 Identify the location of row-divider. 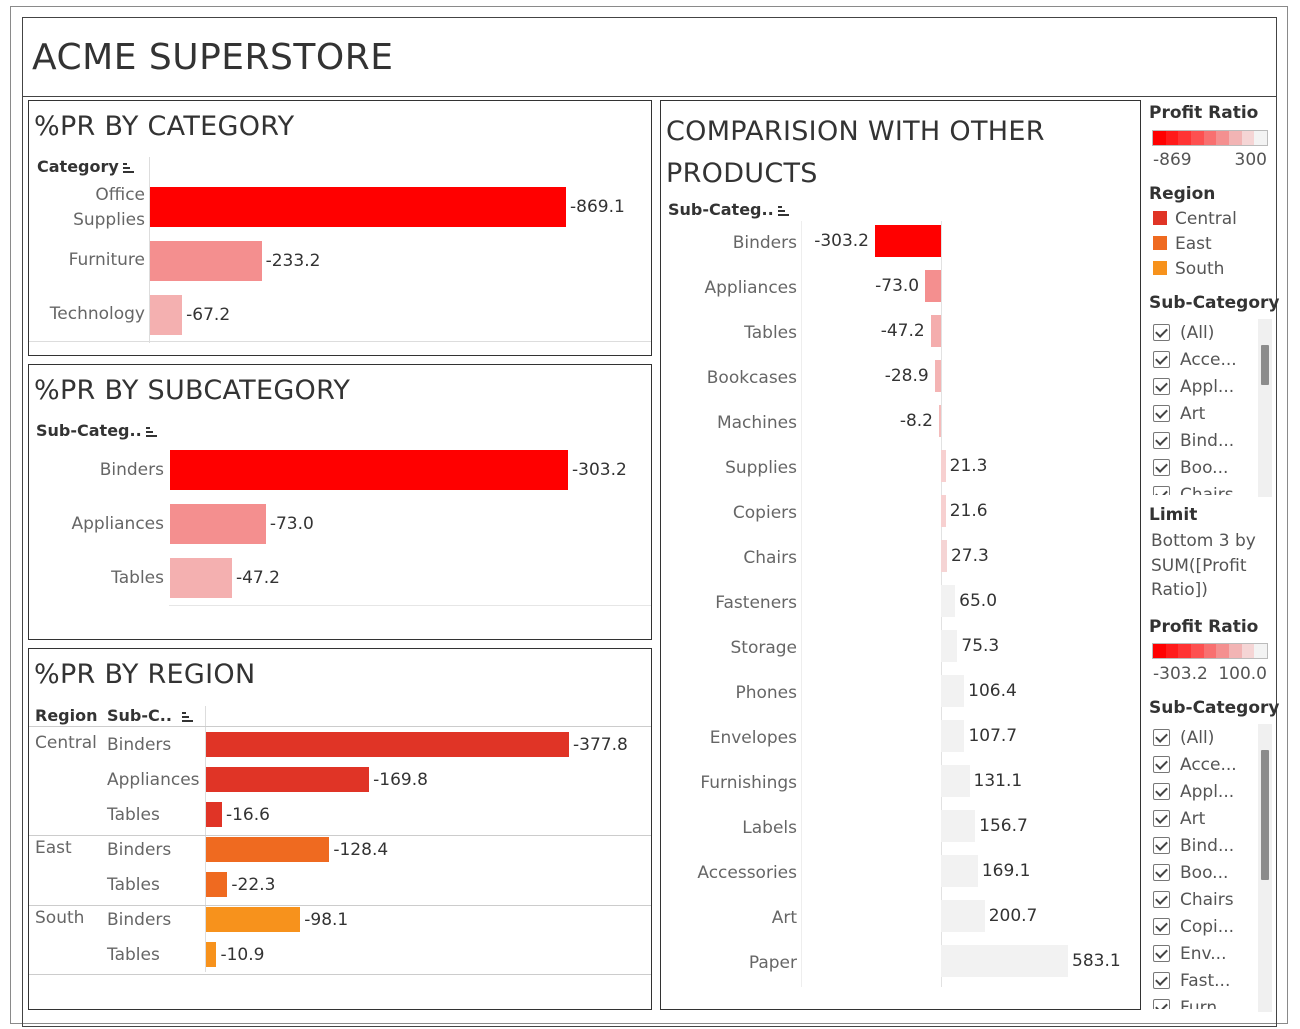
(410, 605).